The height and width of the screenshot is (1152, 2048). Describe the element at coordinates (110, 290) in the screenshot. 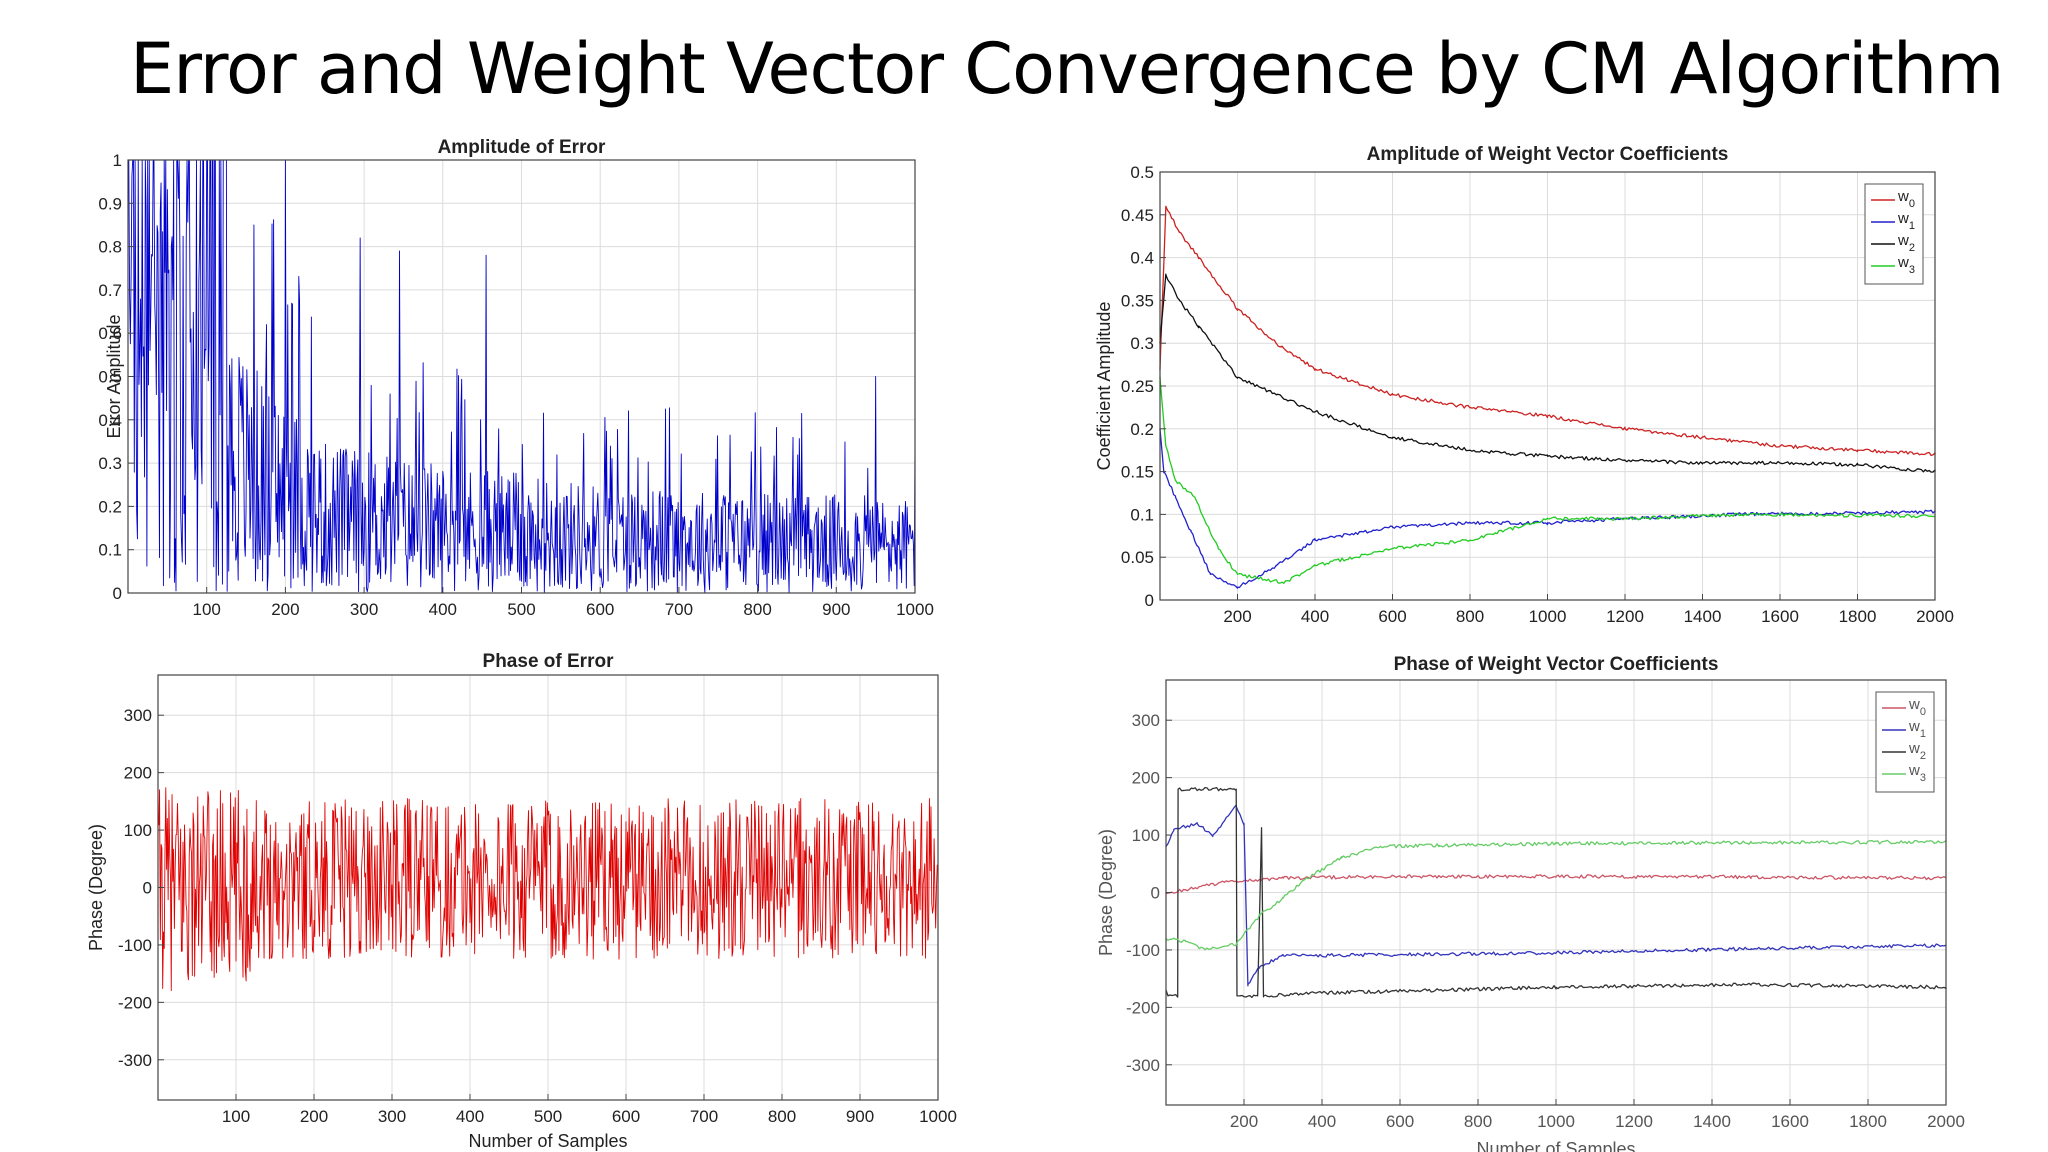

I see `y-tick-label: 0.7` at that location.